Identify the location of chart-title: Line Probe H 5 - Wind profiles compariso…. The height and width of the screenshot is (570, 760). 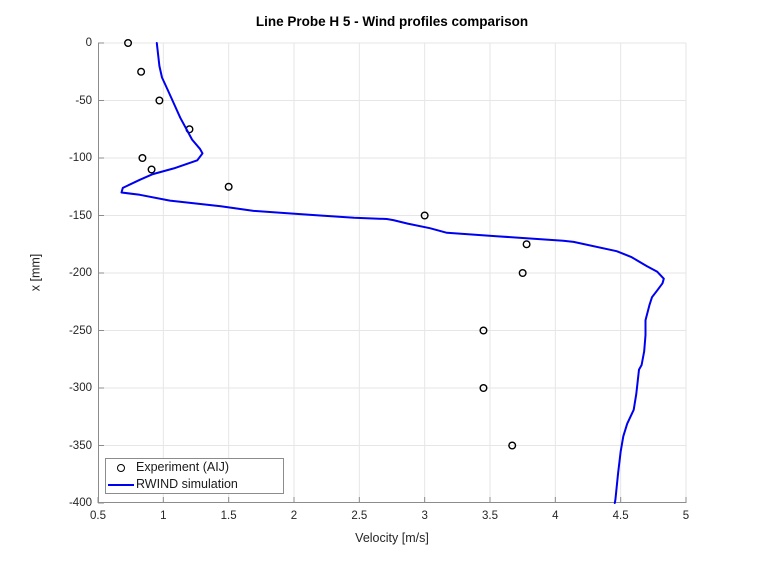
(392, 21).